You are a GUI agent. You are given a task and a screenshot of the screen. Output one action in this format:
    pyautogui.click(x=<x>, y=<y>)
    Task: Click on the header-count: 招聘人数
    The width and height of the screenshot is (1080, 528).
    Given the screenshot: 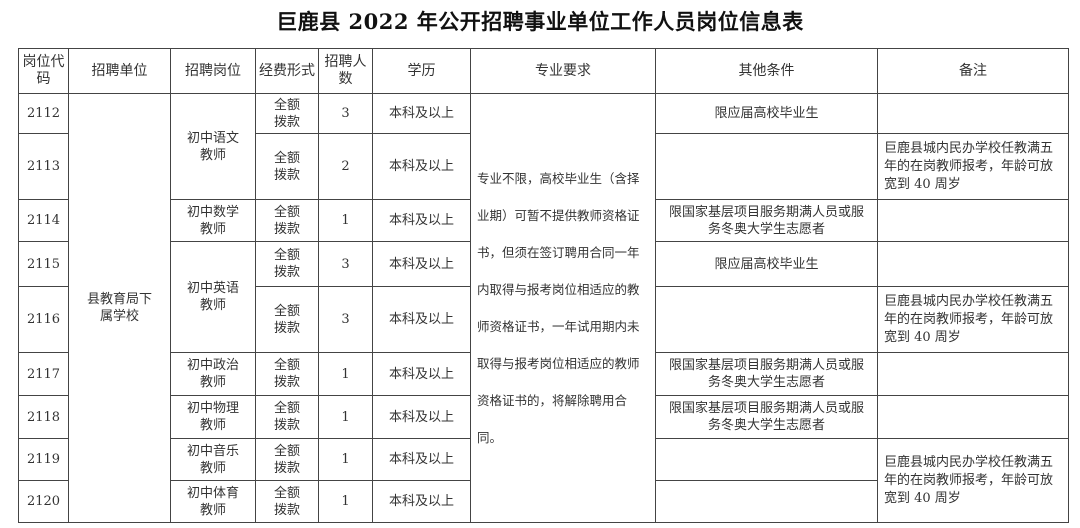 What is the action you would take?
    pyautogui.click(x=345, y=71)
    